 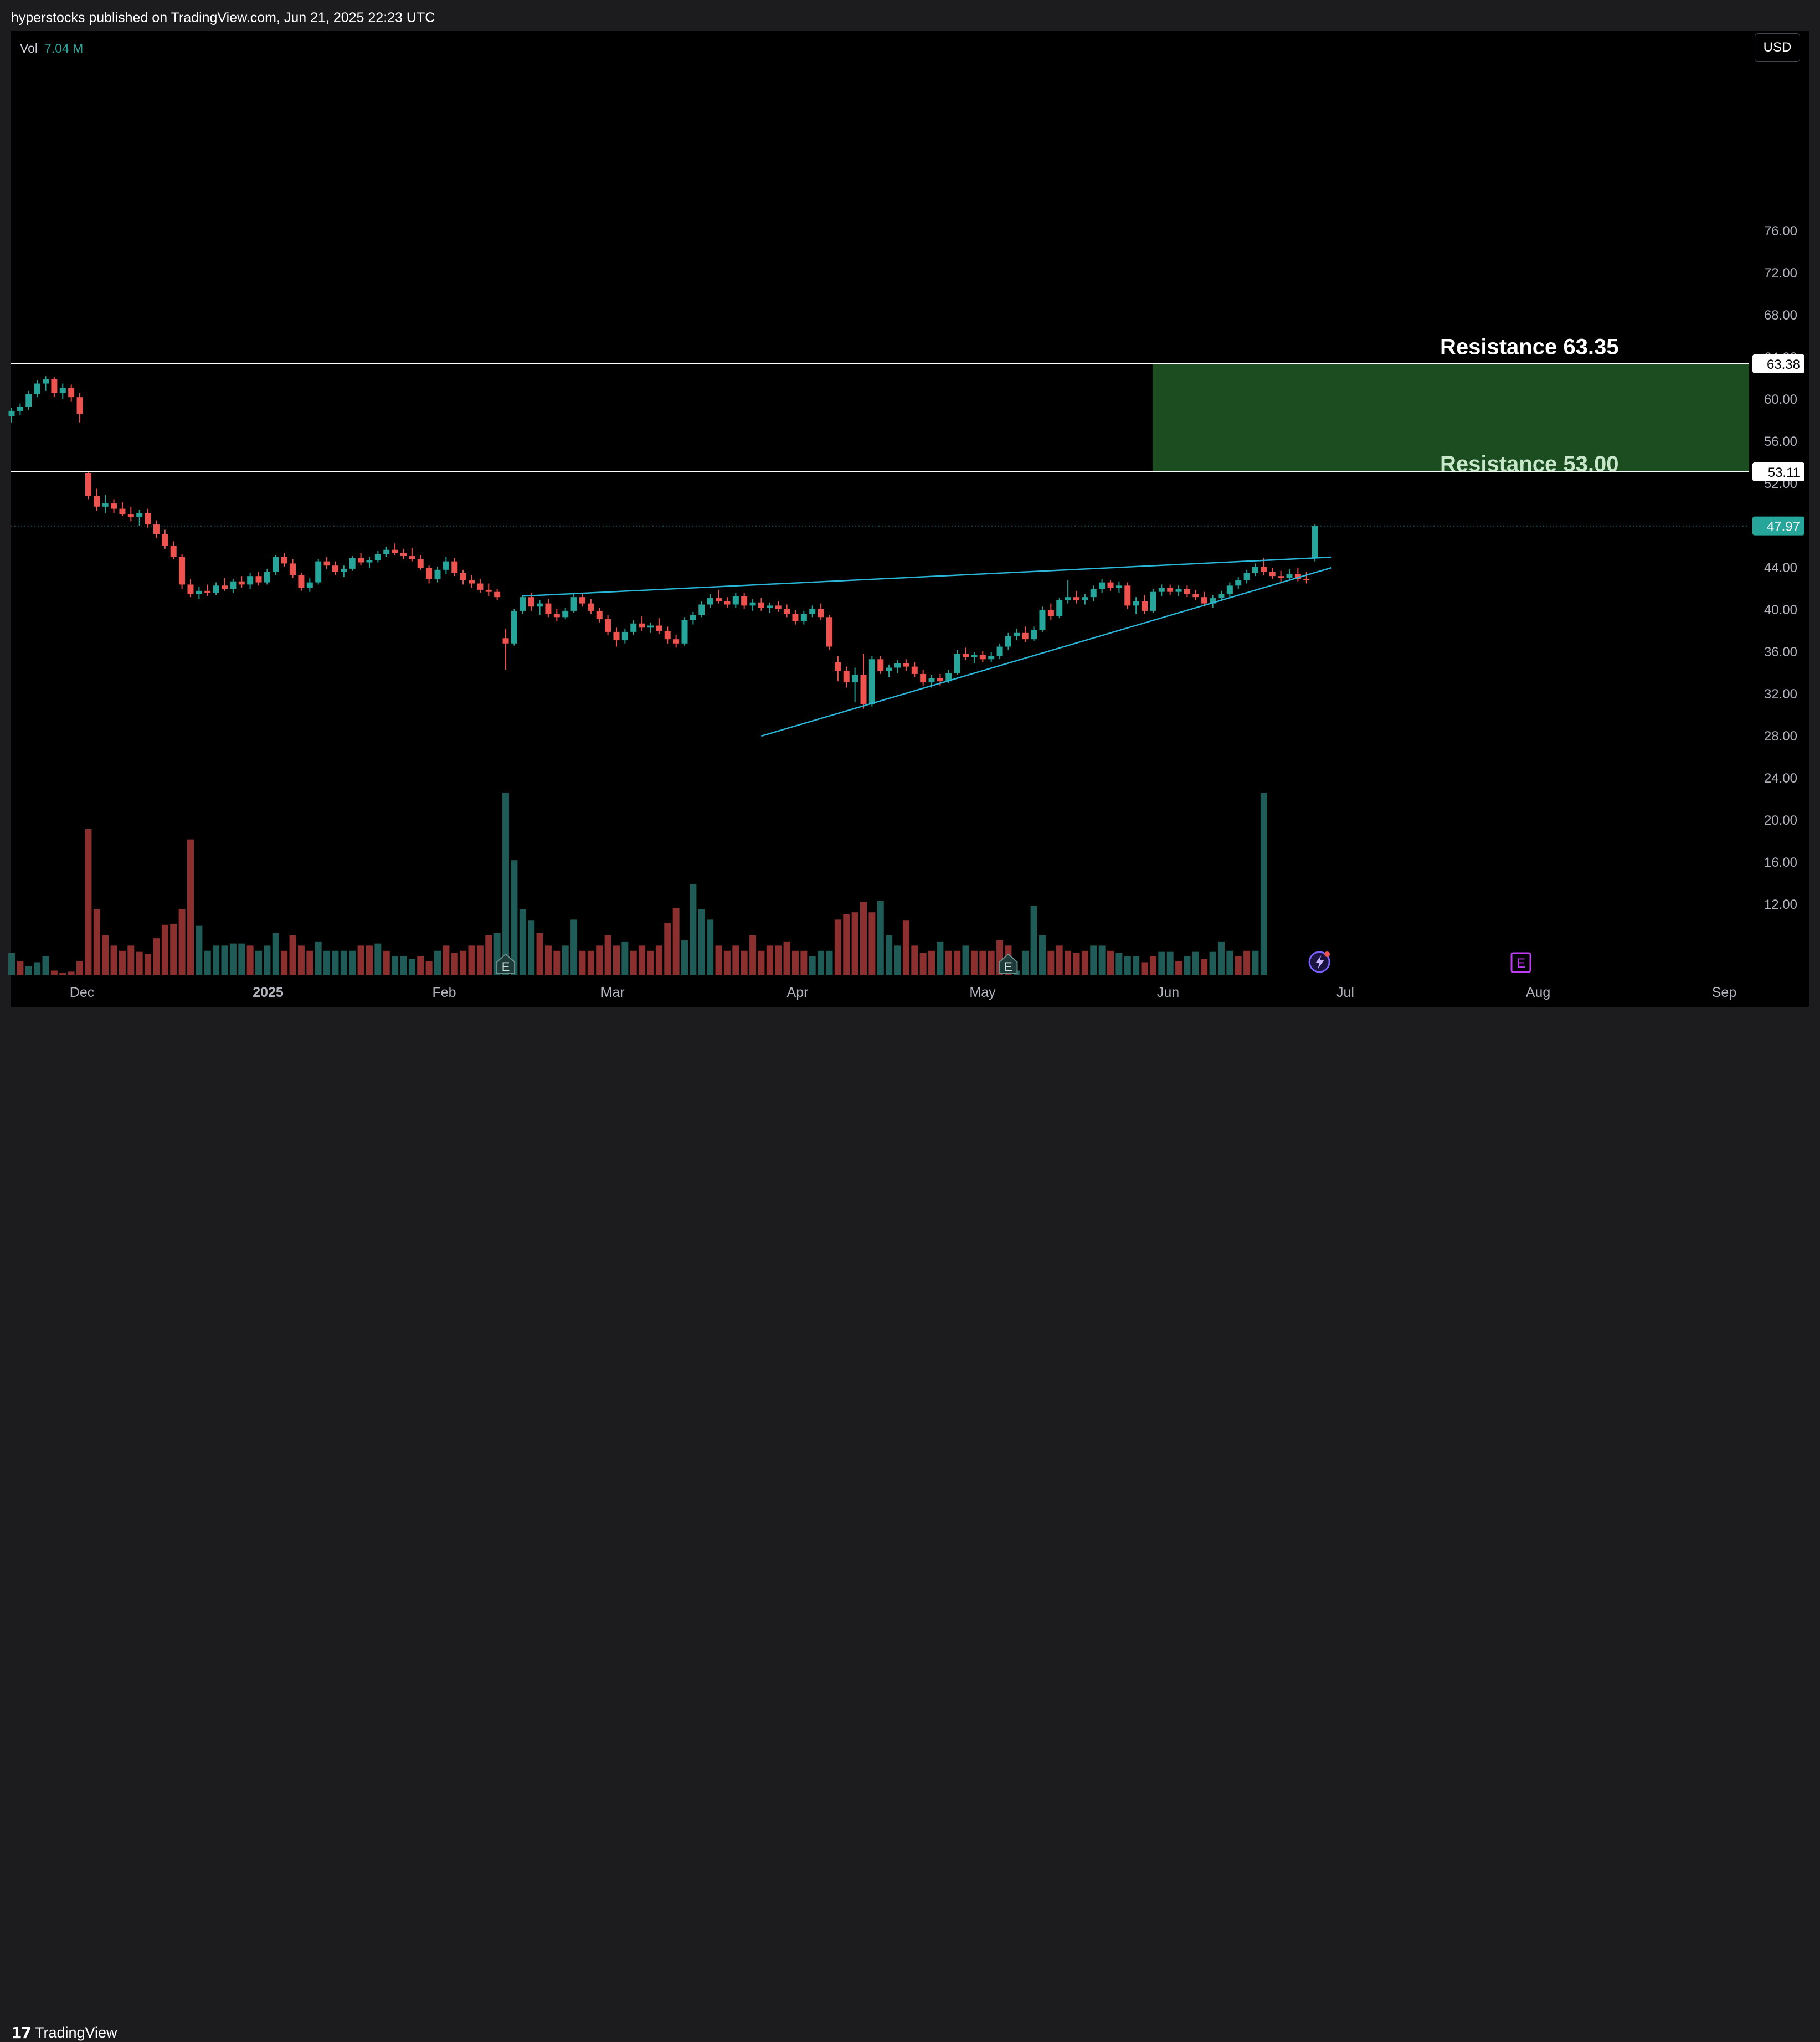 What do you see at coordinates (903, 992) in the screenshot?
I see `time-axis: Dec 2025 Feb Mar Apr May Jun Jul Aug Sep` at bounding box center [903, 992].